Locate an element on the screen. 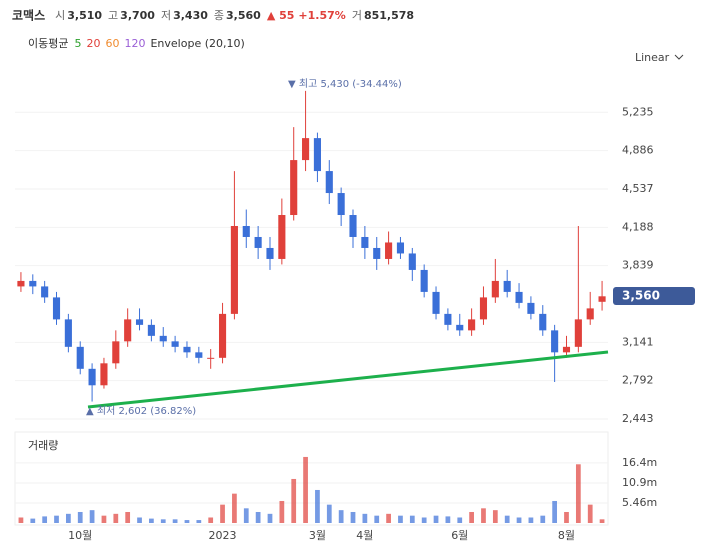  y-tick-label: 2,443 is located at coordinates (638, 418).